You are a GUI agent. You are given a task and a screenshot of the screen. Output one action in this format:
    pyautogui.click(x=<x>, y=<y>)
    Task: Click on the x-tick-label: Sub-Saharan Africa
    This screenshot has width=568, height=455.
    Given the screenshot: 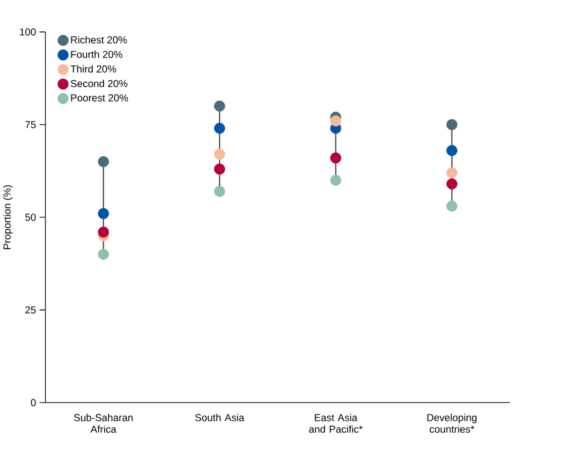 What is the action you would take?
    pyautogui.click(x=103, y=423)
    